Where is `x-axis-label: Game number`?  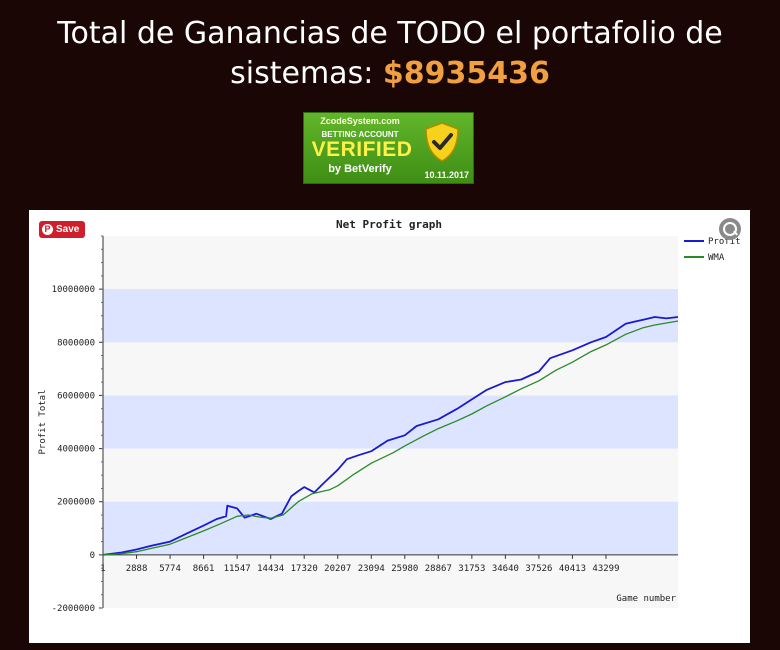 x-axis-label: Game number is located at coordinates (646, 599).